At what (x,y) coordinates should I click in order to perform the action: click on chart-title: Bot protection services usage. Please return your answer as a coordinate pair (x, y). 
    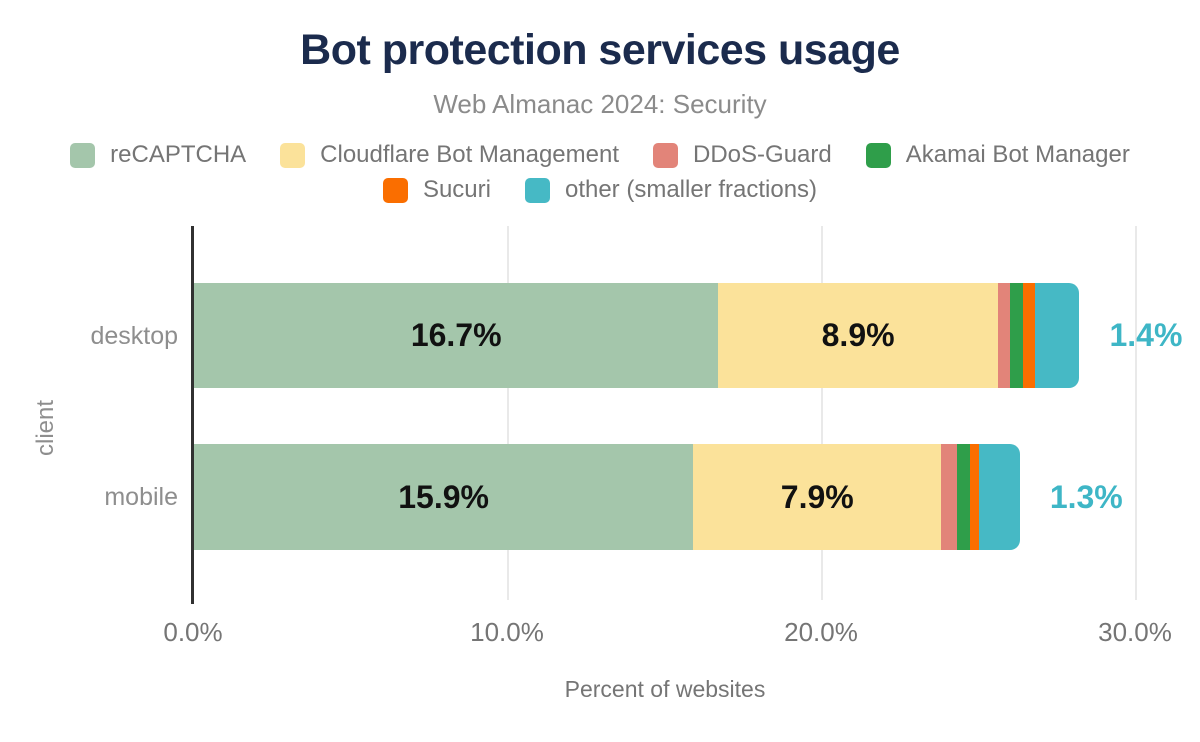
    Looking at the image, I should click on (600, 50).